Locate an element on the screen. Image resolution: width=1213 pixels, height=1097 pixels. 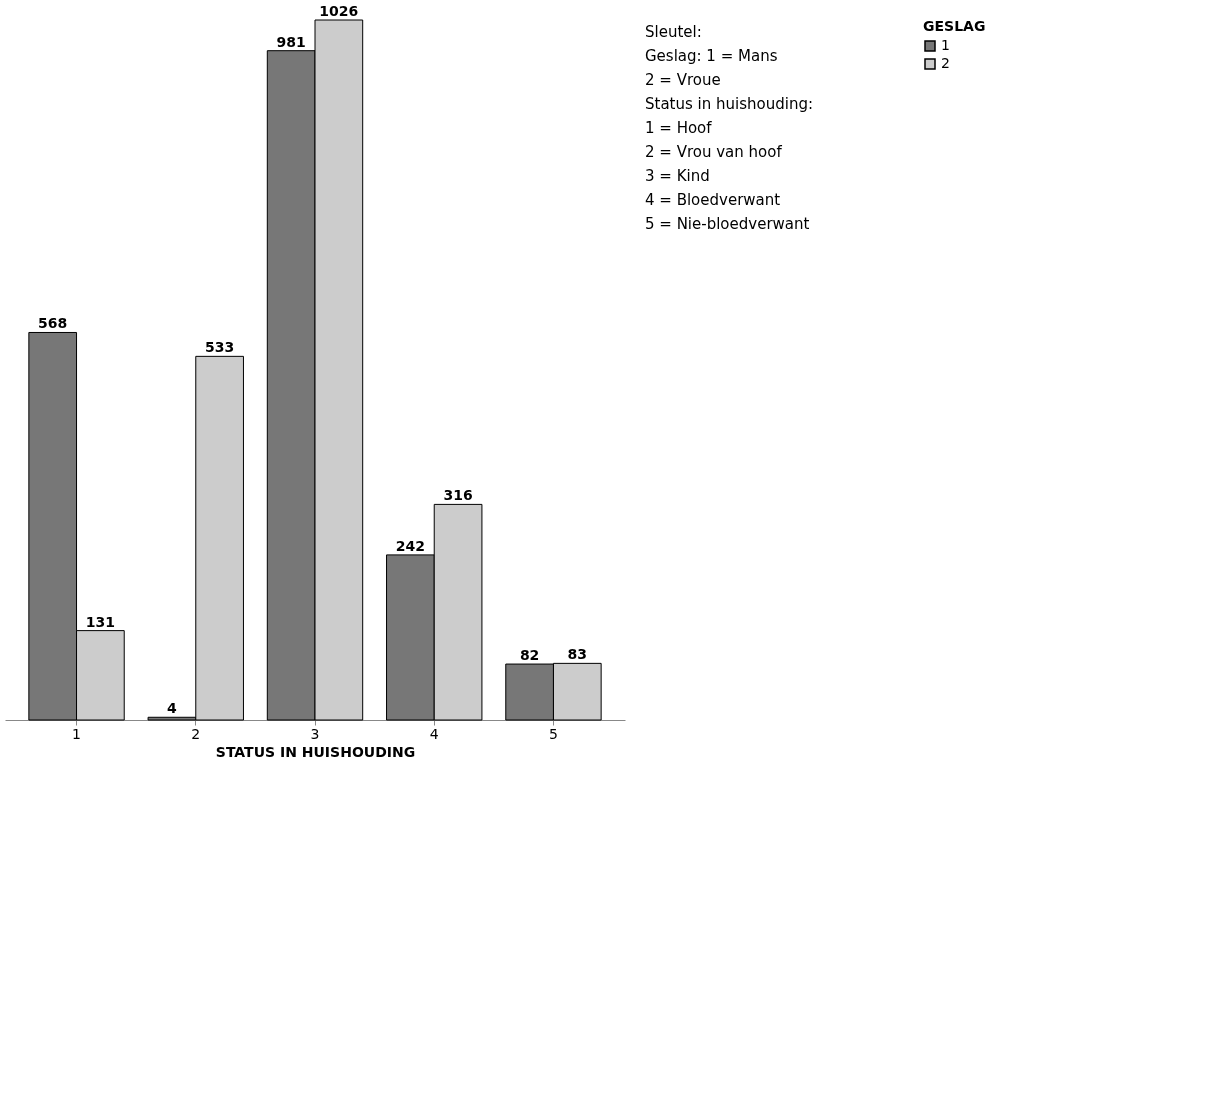
x-tick-label: 4 is located at coordinates (434, 733).